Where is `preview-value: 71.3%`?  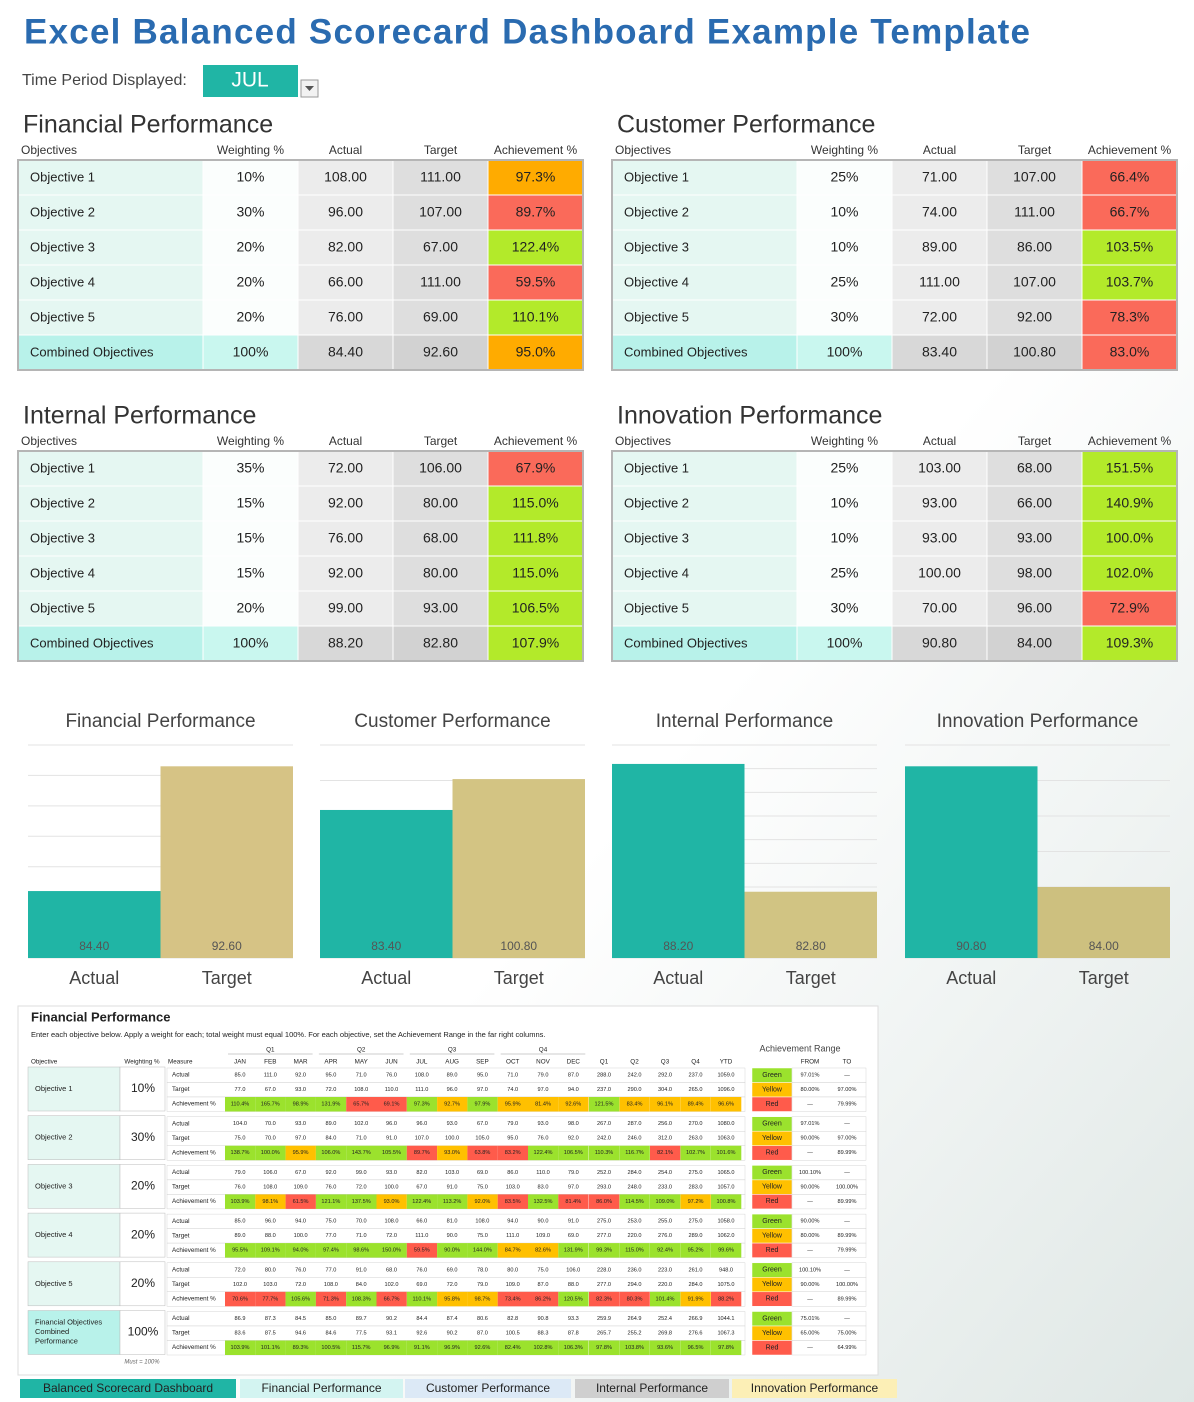
preview-value: 71.3% is located at coordinates (331, 1299).